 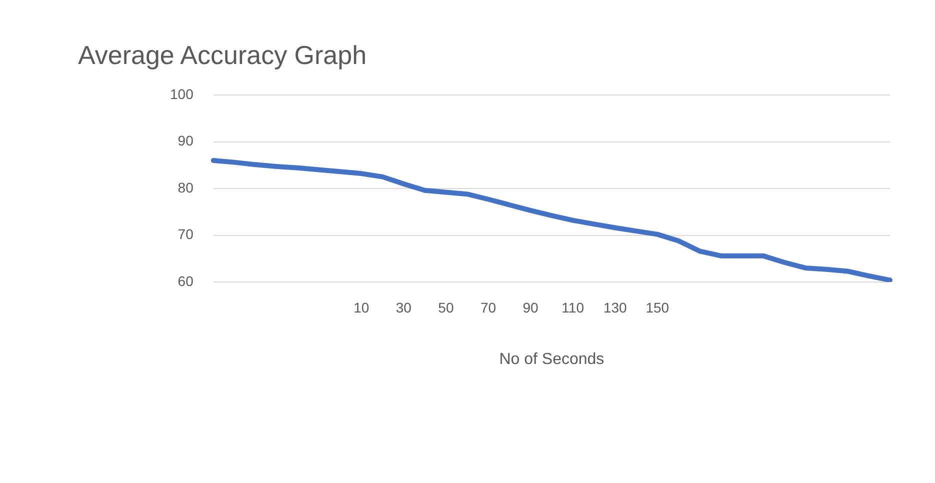 I want to click on x-tick-label: 70, so click(x=488, y=307).